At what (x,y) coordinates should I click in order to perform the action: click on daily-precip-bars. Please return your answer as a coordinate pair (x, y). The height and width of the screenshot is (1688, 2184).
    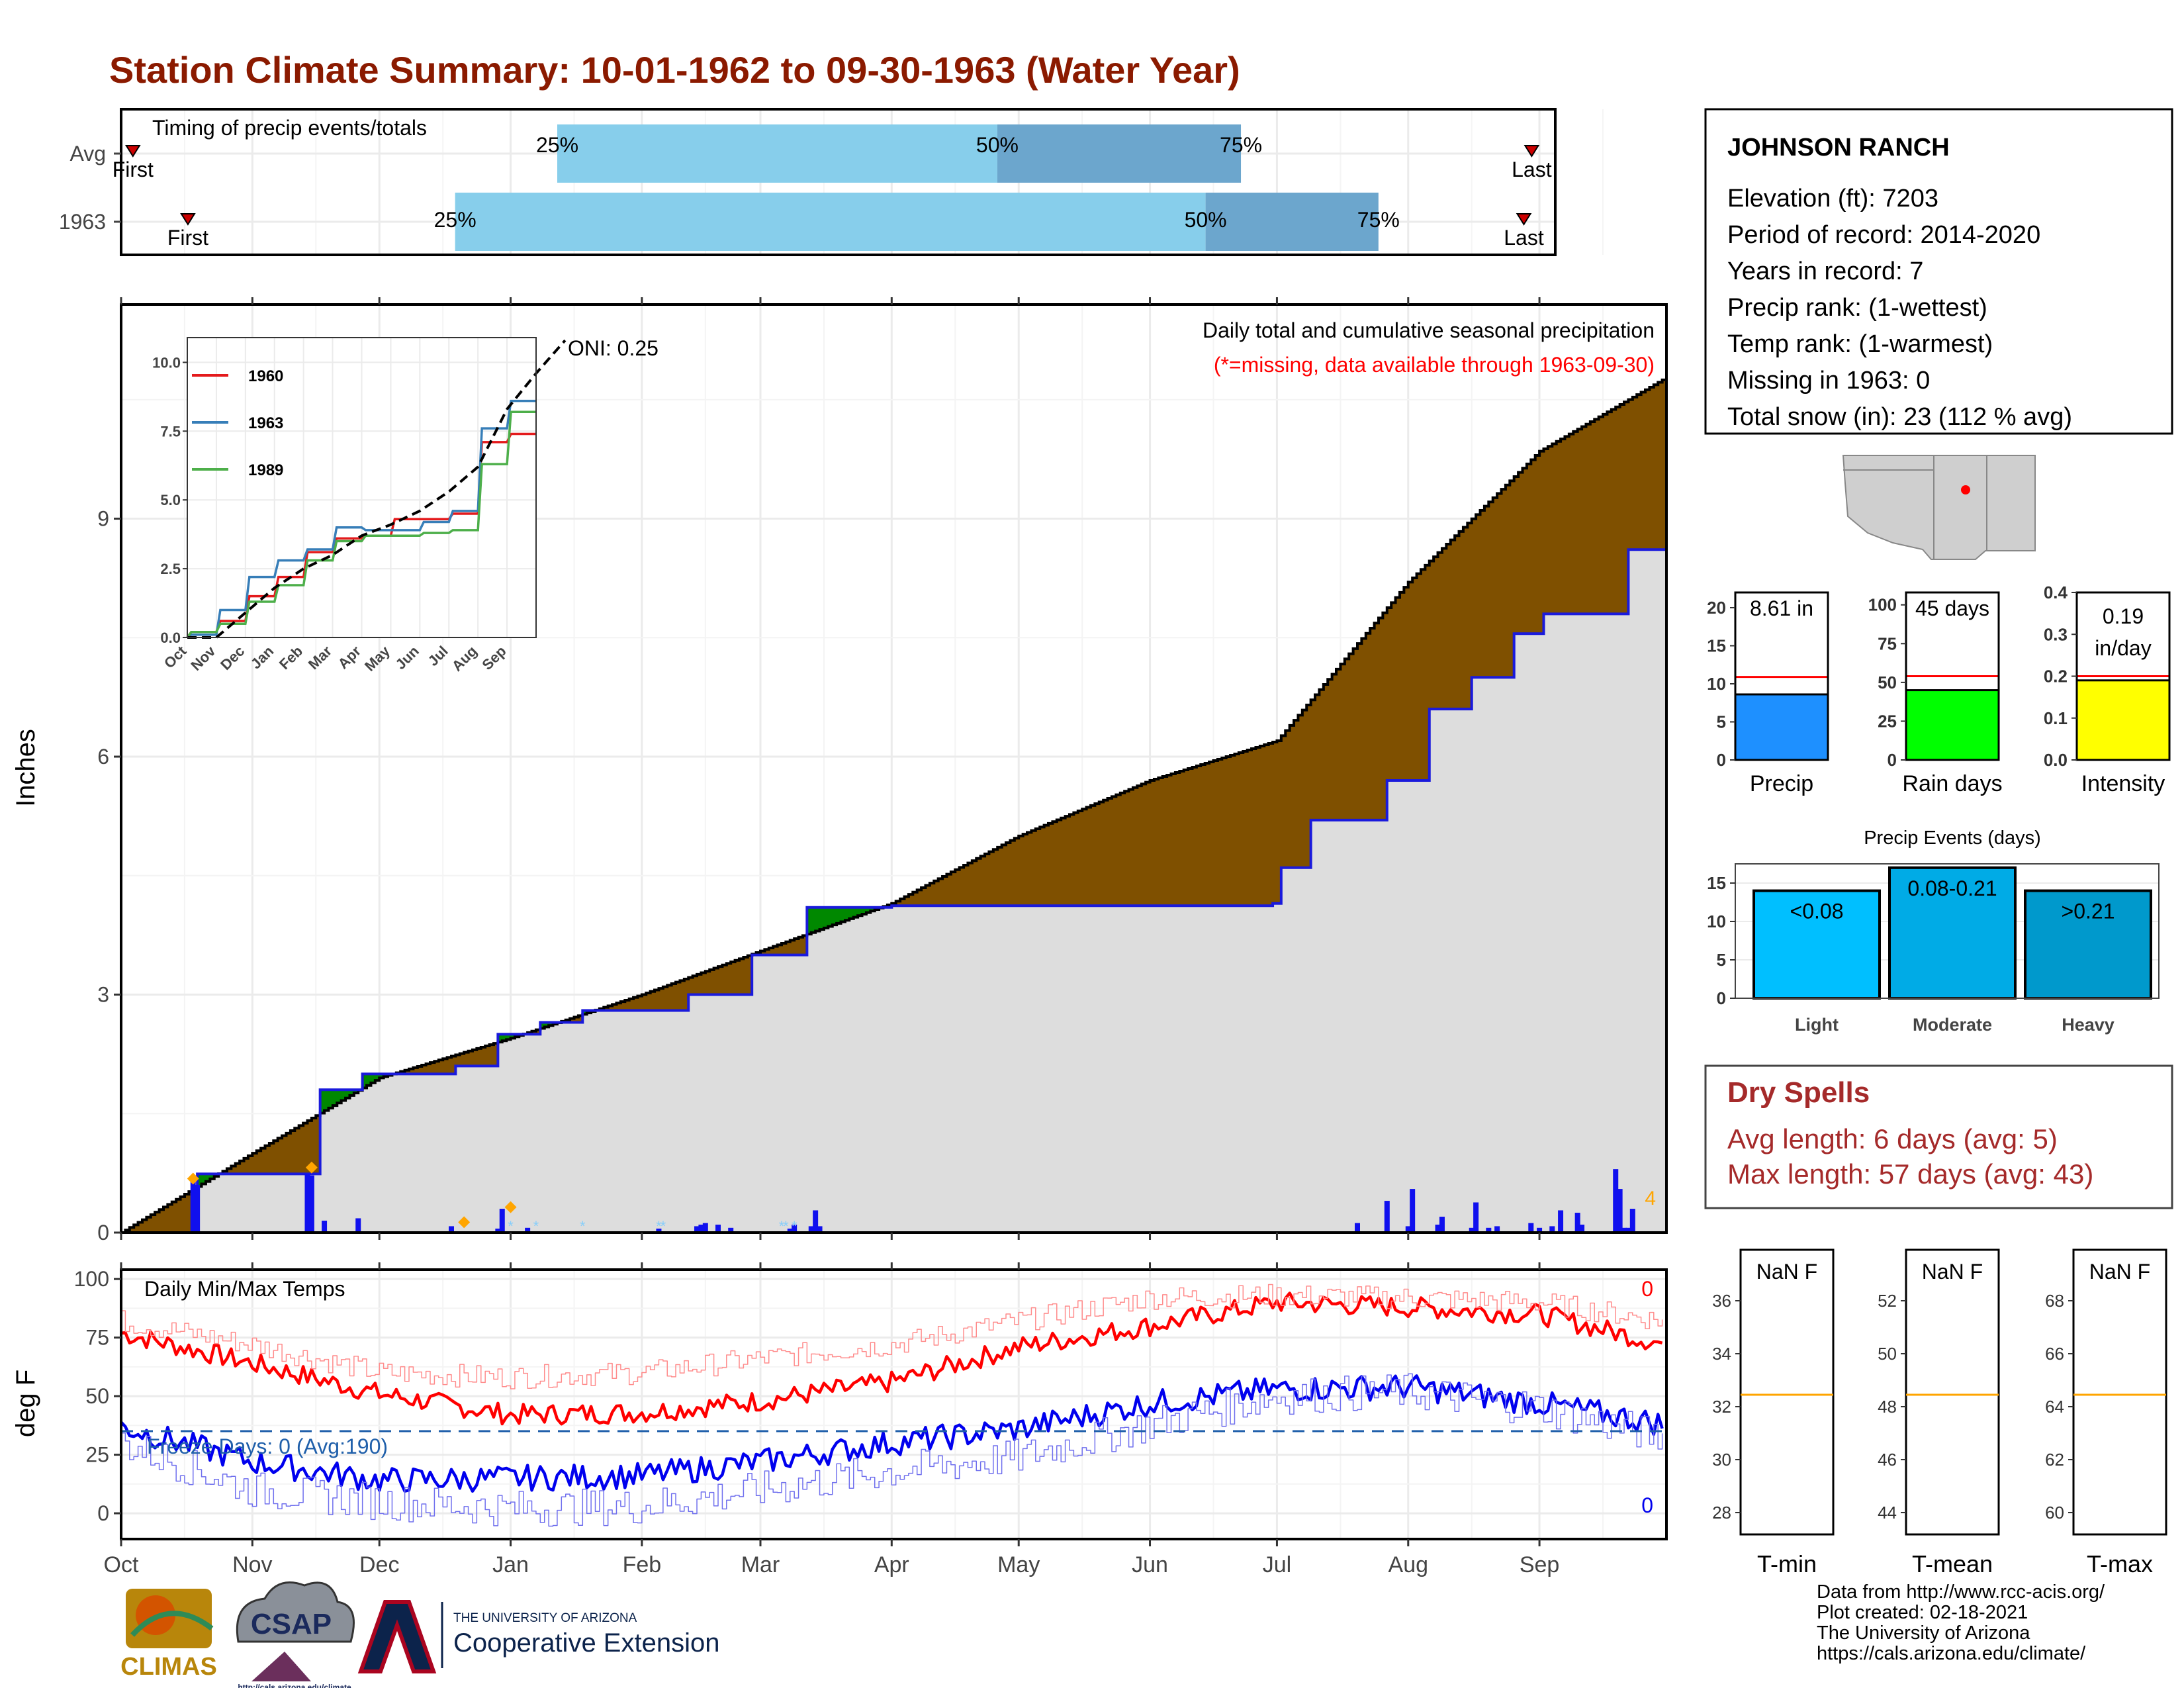
    Looking at the image, I should click on (913, 1201).